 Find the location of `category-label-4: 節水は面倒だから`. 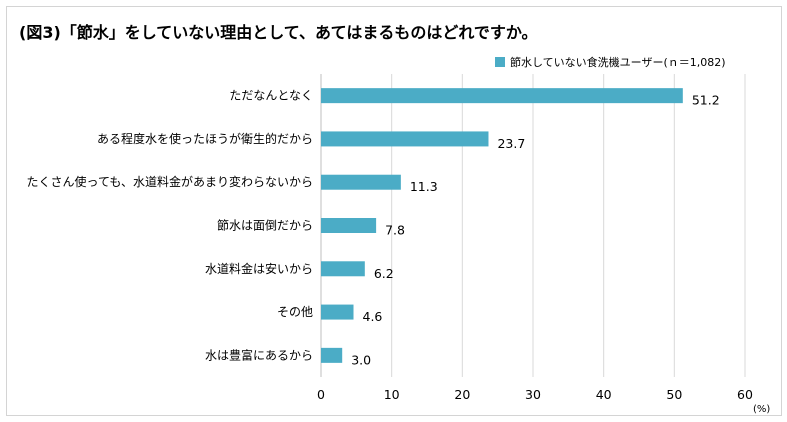

category-label-4: 節水は面倒だから is located at coordinates (265, 225).